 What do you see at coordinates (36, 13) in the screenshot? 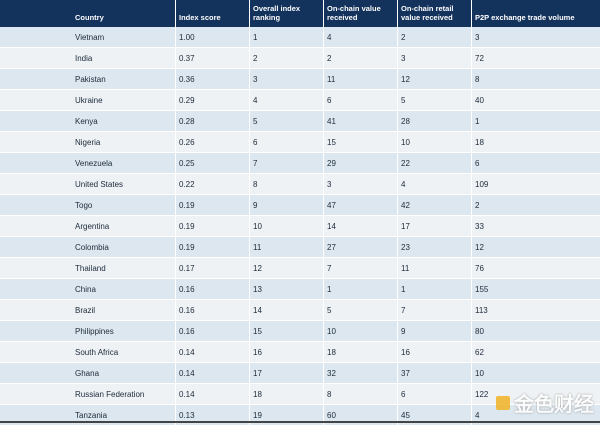
I see `spacer-header` at bounding box center [36, 13].